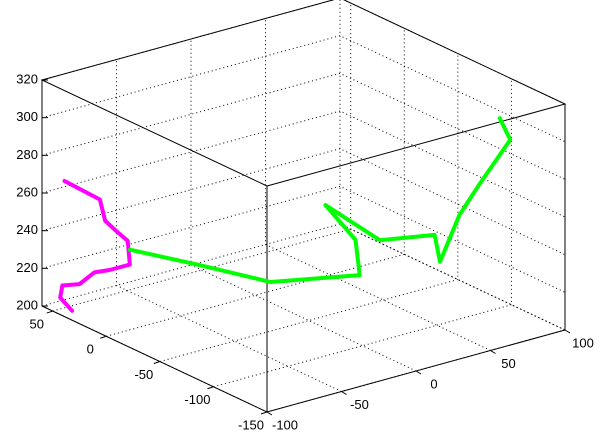  What do you see at coordinates (143, 374) in the screenshot?
I see `y-tick-label: -50` at bounding box center [143, 374].